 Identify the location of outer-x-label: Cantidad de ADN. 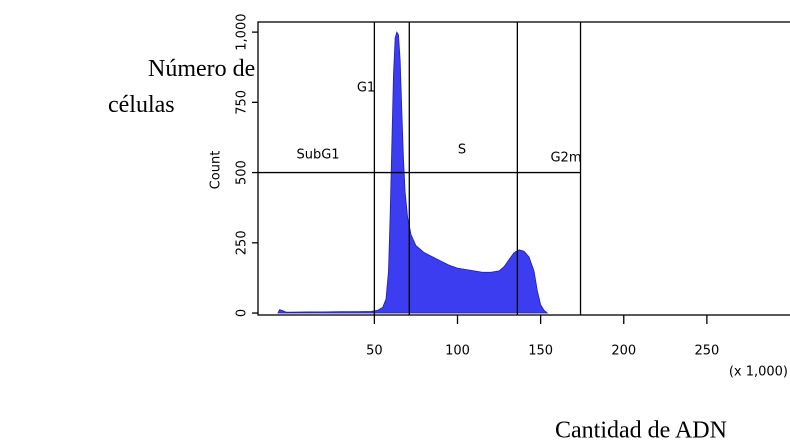
(641, 431).